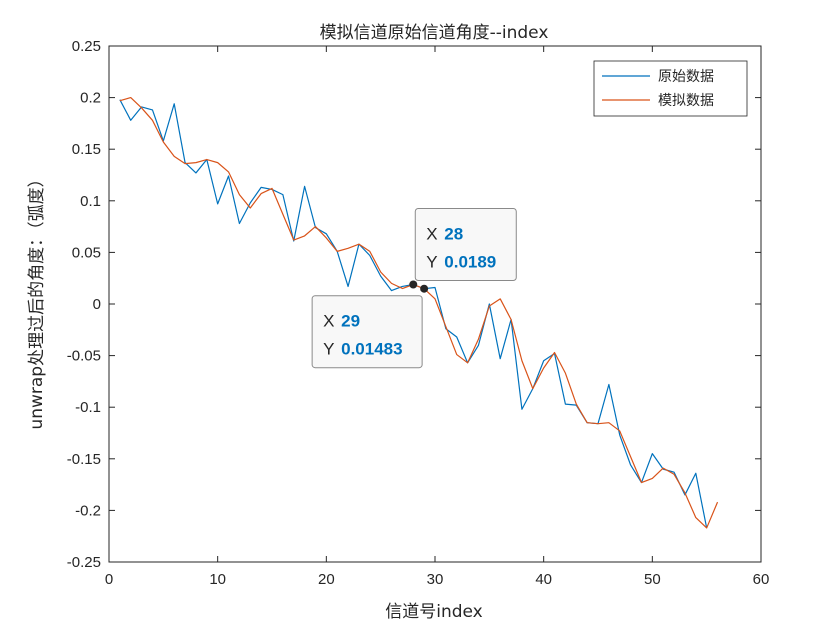  What do you see at coordinates (88, 407) in the screenshot?
I see `y-tick-label: -0.1` at bounding box center [88, 407].